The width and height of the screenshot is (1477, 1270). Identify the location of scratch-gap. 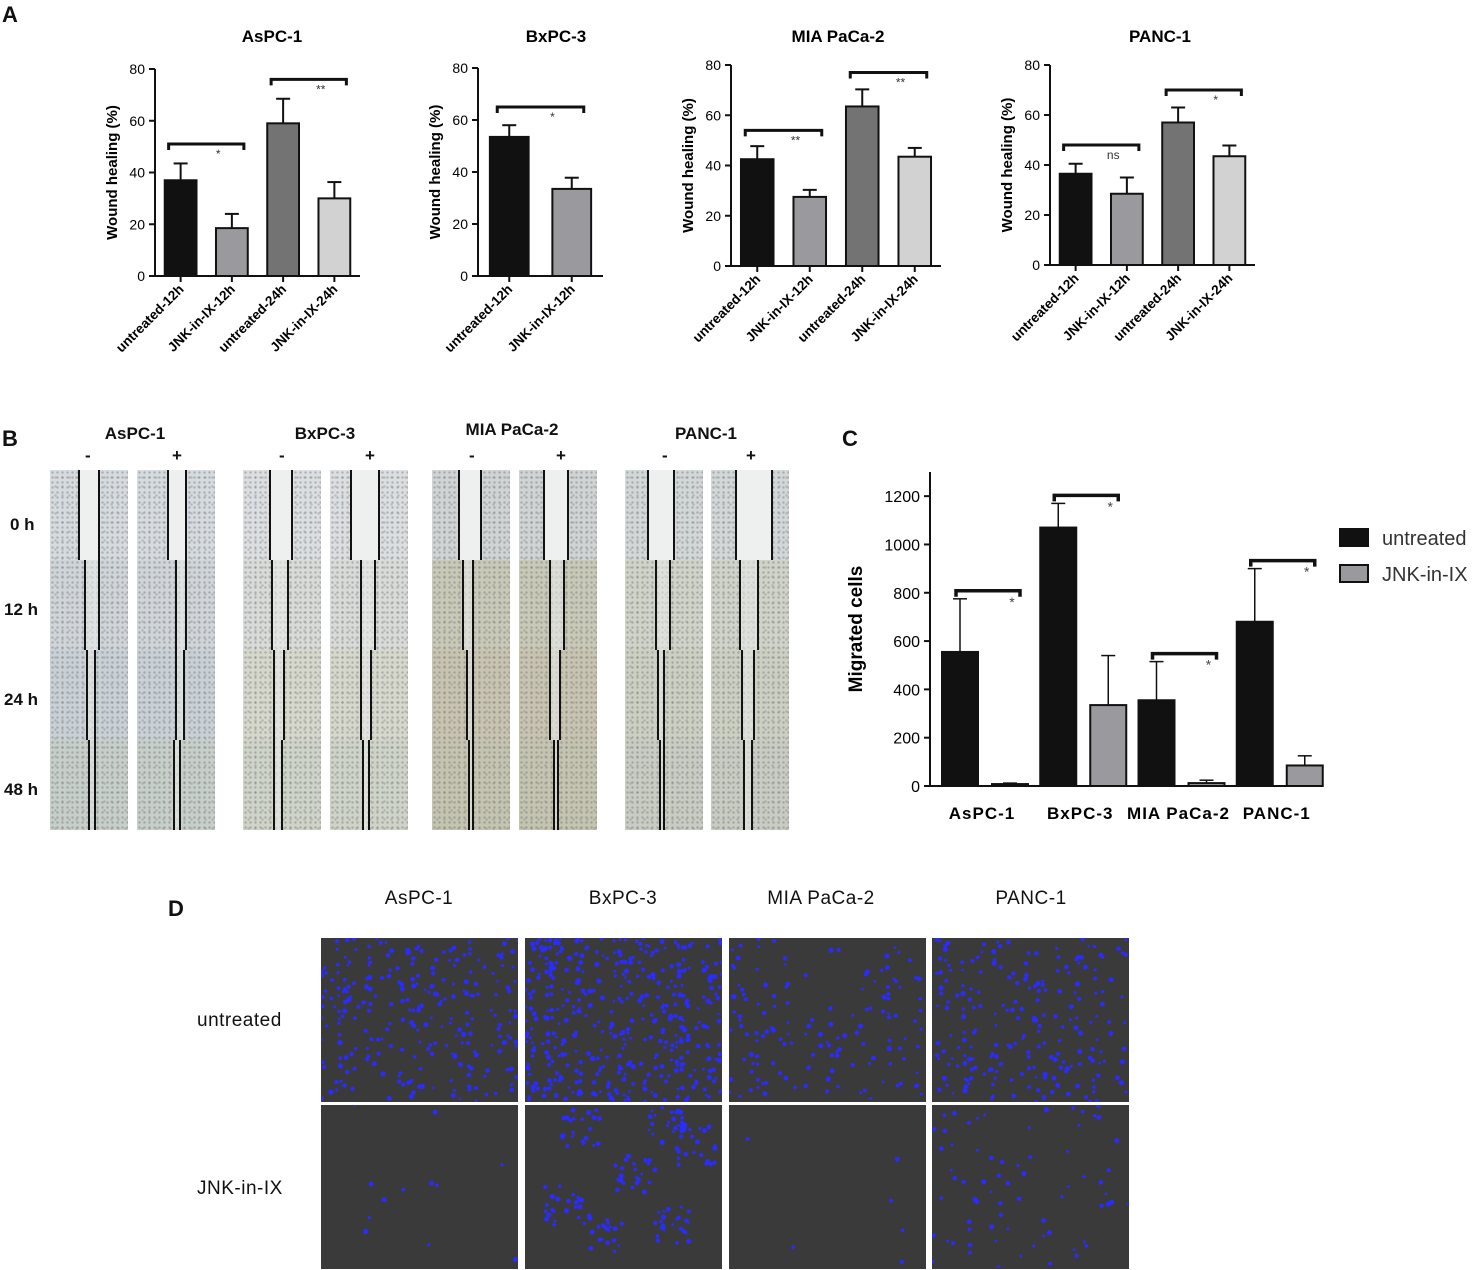
(469, 515).